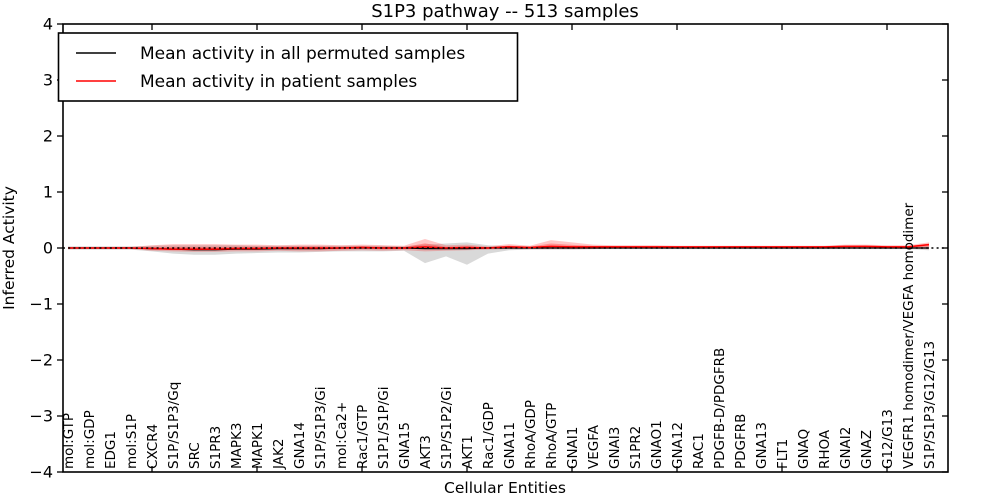 The height and width of the screenshot is (504, 1000). What do you see at coordinates (594, 446) in the screenshot?
I see `x-entity-label: VEGFA` at bounding box center [594, 446].